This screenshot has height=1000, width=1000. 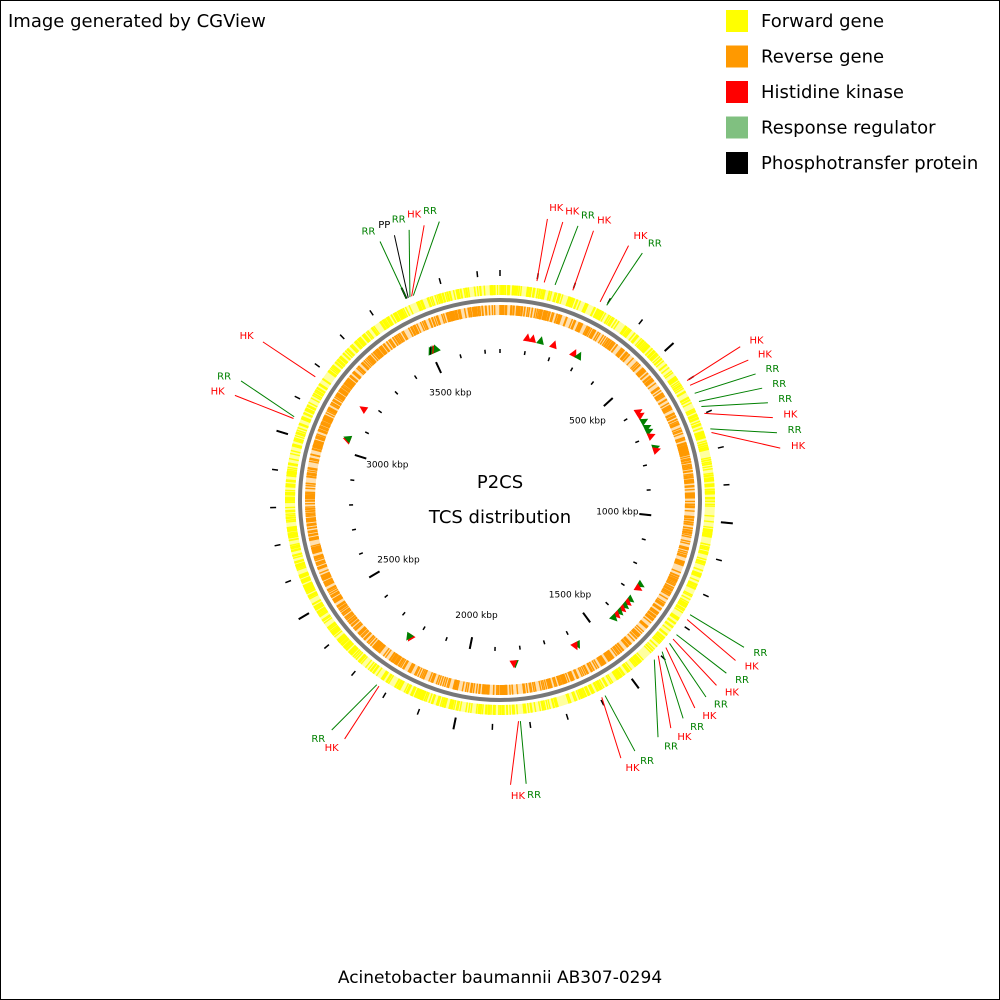 What do you see at coordinates (687, 628) in the screenshot?
I see `outer-minor-tick` at bounding box center [687, 628].